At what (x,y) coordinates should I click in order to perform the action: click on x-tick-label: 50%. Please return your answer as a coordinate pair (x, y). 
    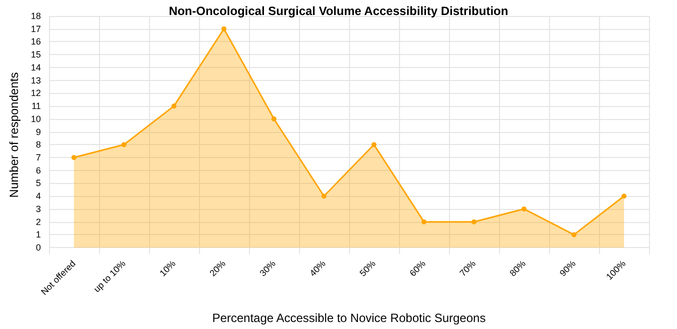
    Looking at the image, I should click on (368, 268).